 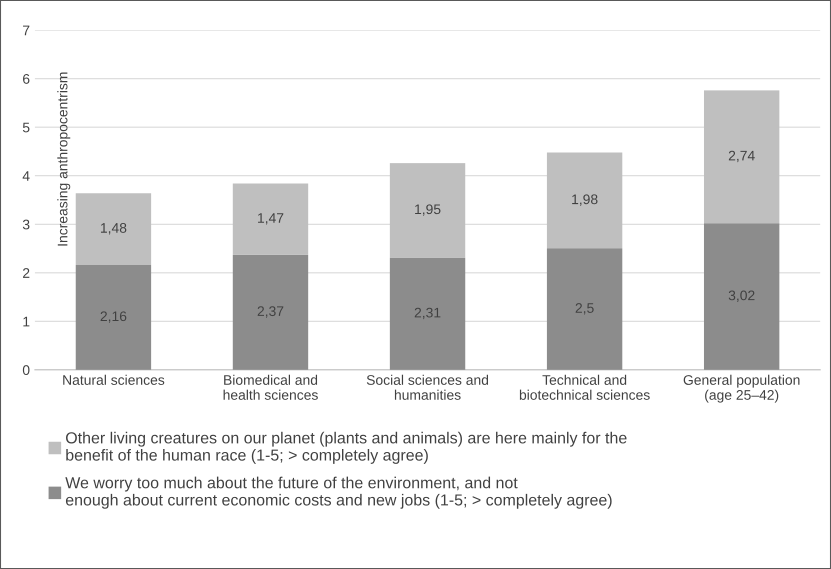 What do you see at coordinates (271, 387) in the screenshot?
I see `x-tick-label: Biomedical and health sciences` at bounding box center [271, 387].